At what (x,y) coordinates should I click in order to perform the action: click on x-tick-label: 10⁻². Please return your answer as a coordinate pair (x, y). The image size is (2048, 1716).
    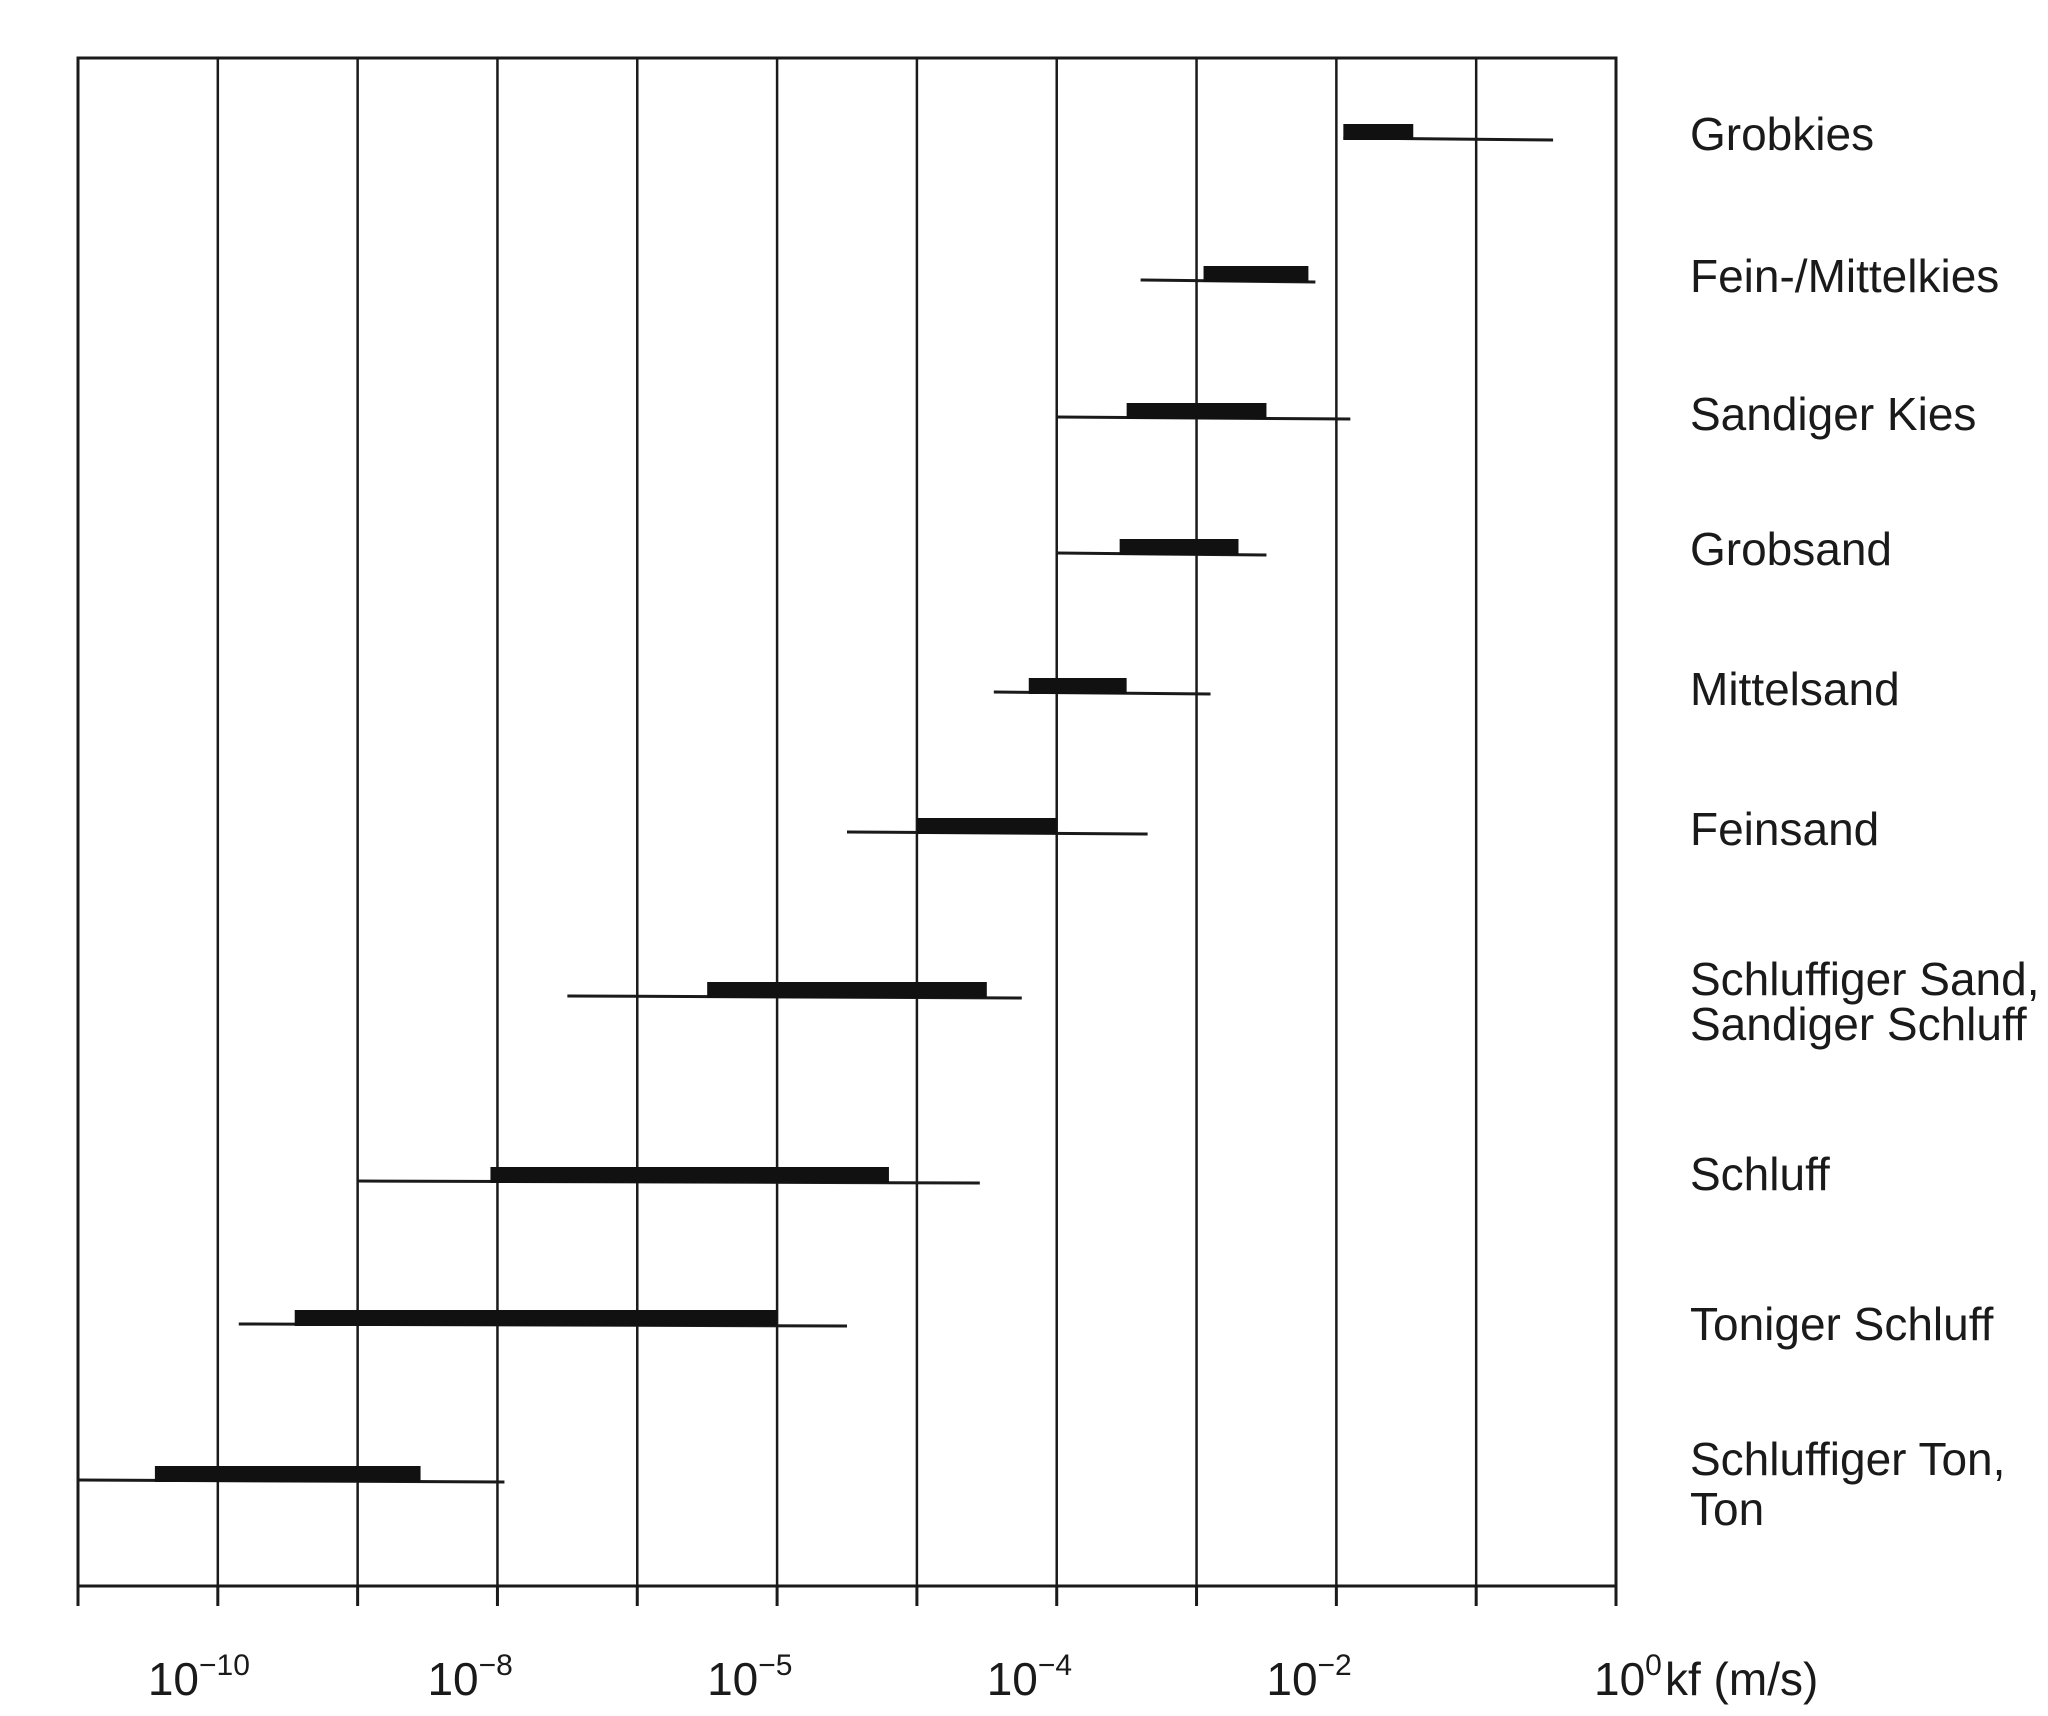
    Looking at the image, I should click on (1308, 1677).